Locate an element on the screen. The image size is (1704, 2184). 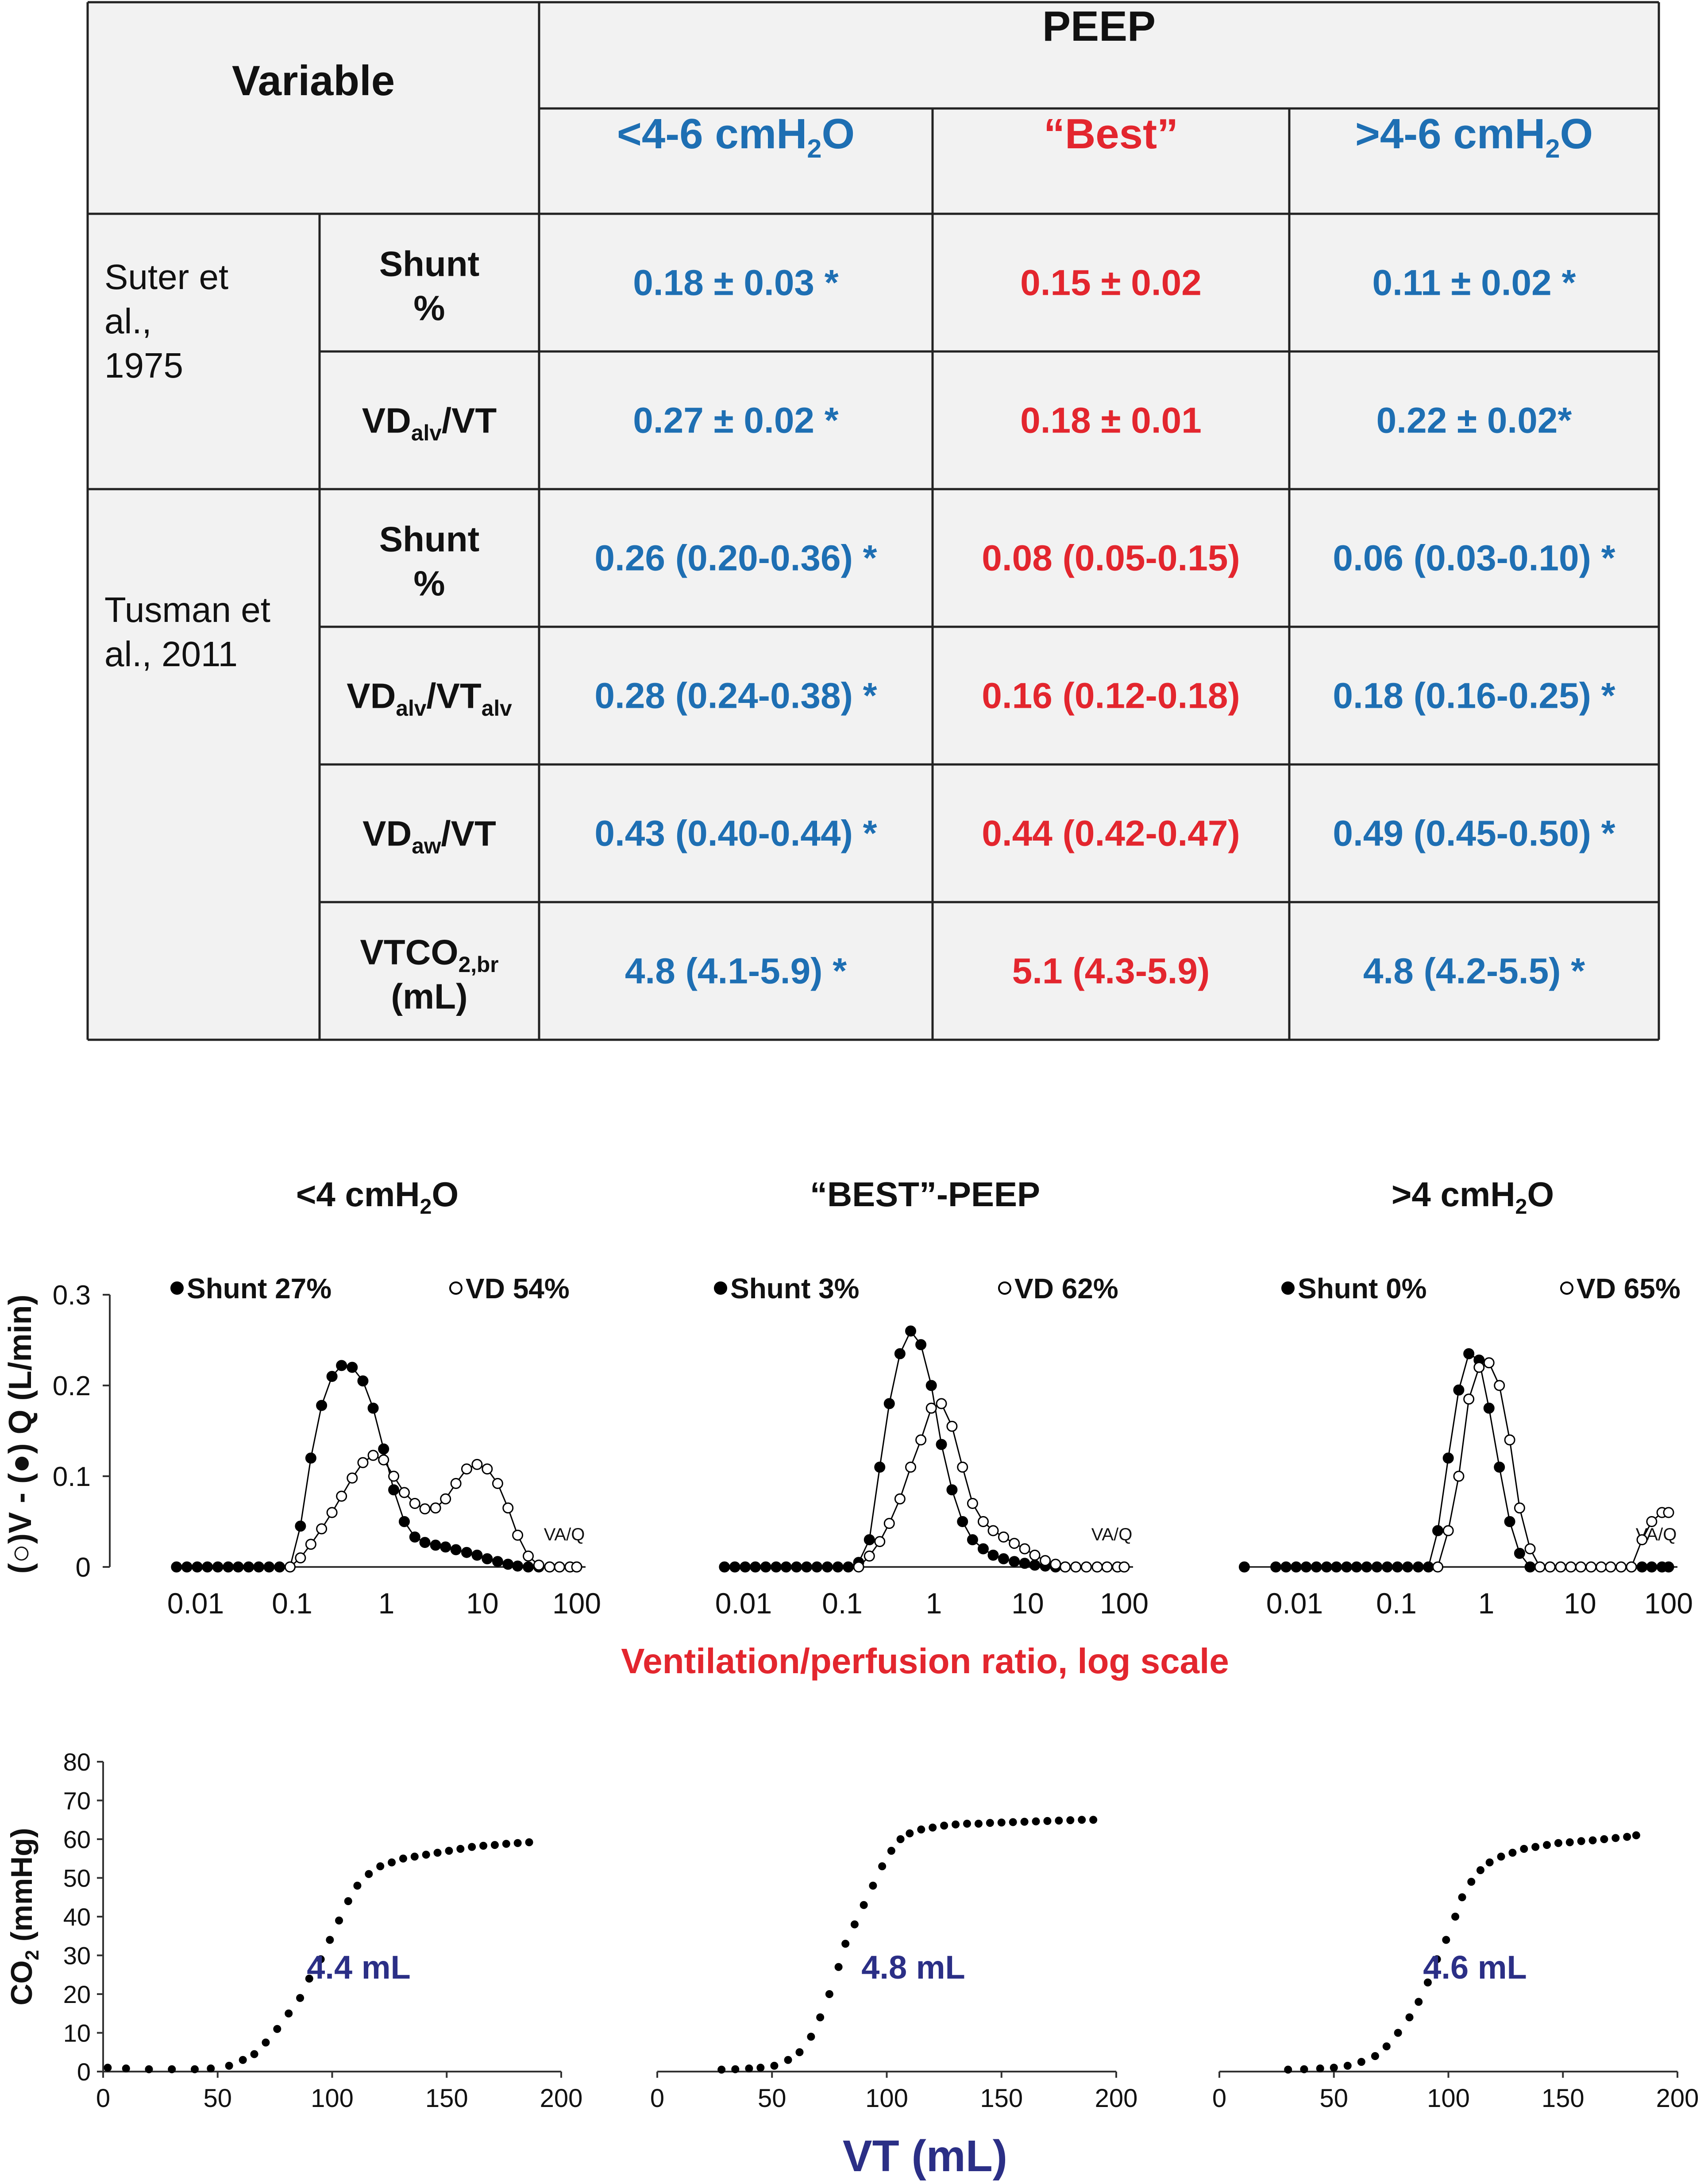
subscript: 2 is located at coordinates (1521, 1207).